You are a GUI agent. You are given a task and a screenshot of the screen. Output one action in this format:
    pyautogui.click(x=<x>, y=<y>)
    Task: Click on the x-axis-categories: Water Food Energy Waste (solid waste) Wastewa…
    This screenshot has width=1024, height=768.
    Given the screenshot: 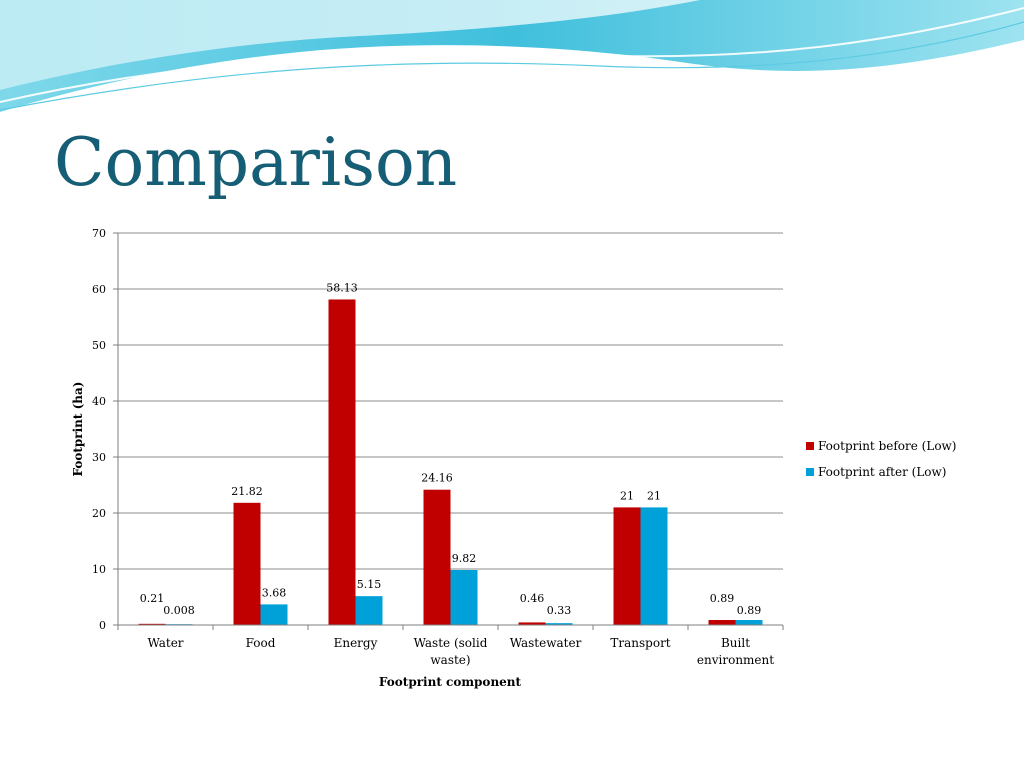 What is the action you would take?
    pyautogui.click(x=450, y=646)
    